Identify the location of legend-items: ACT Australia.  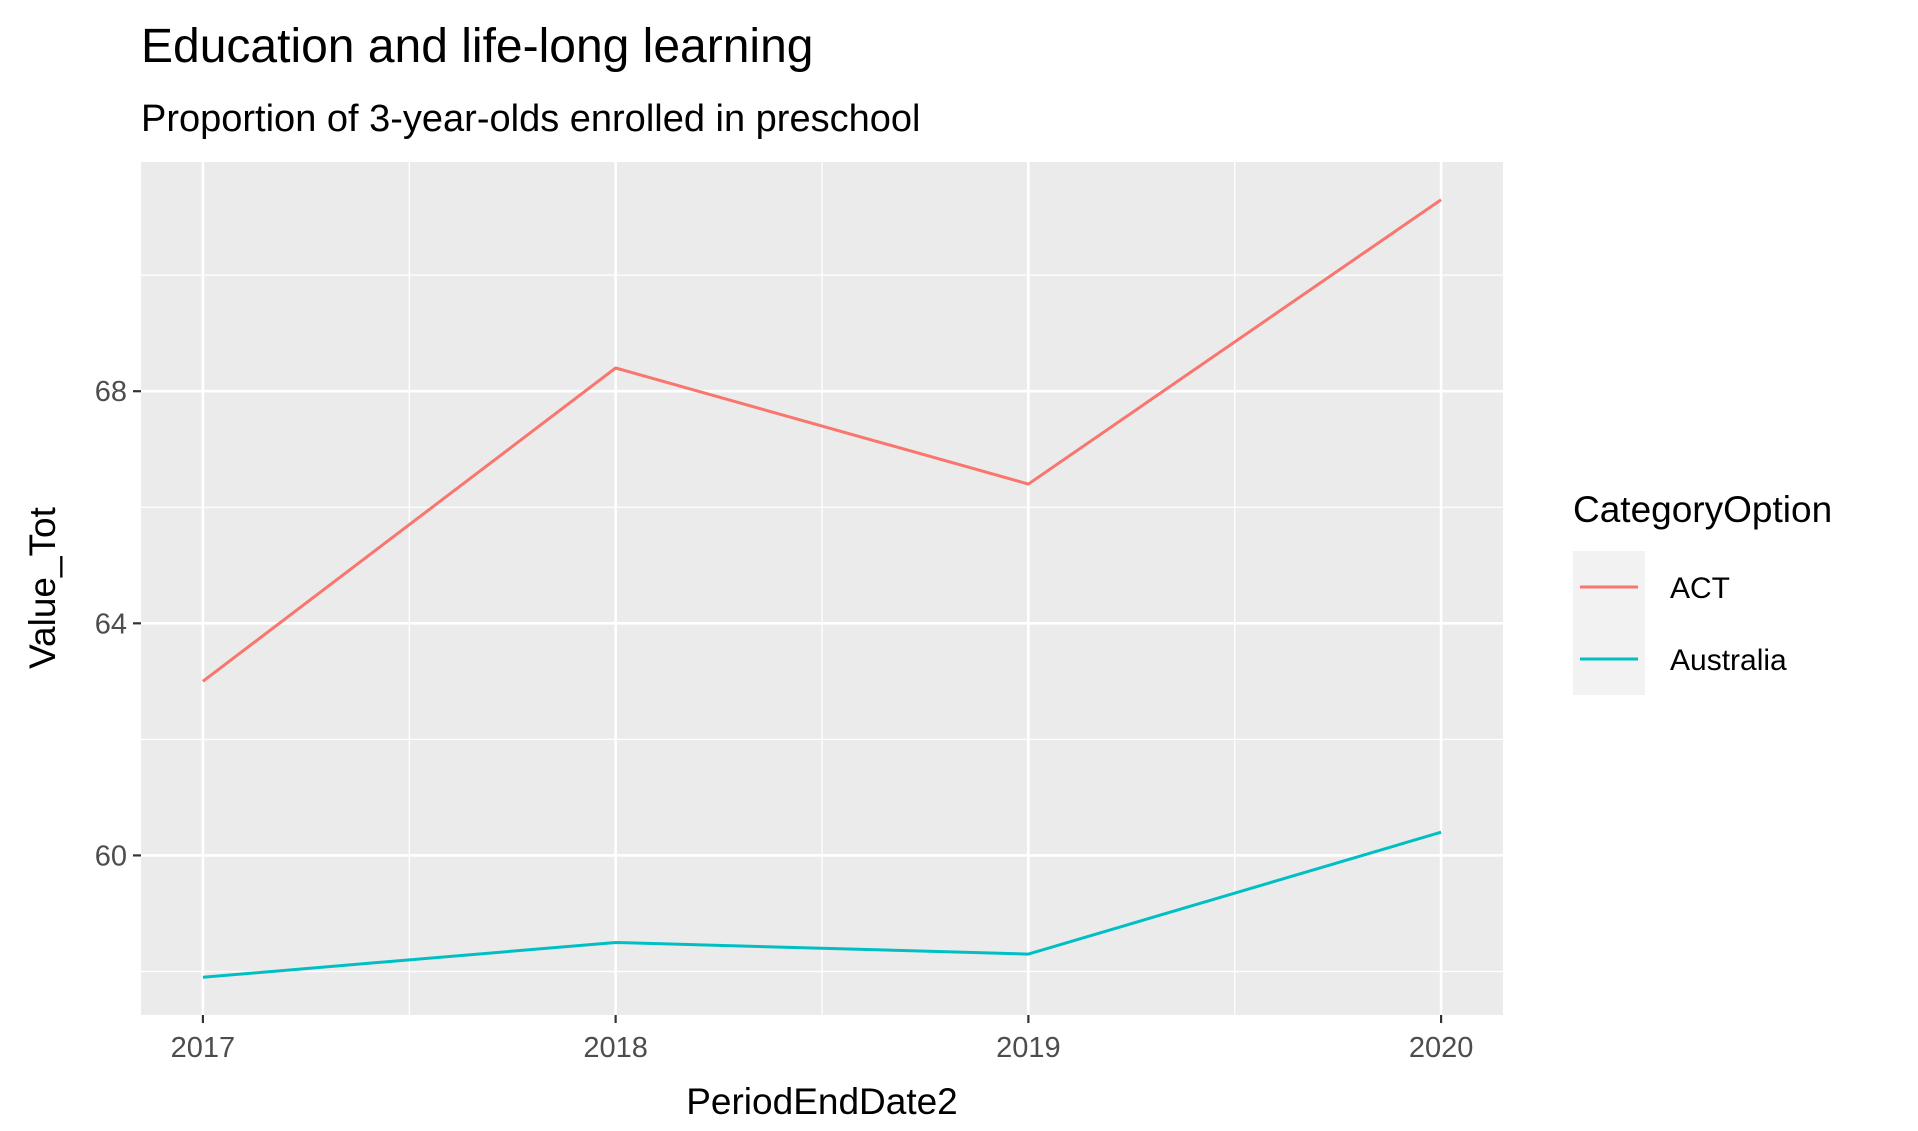
(1680, 623).